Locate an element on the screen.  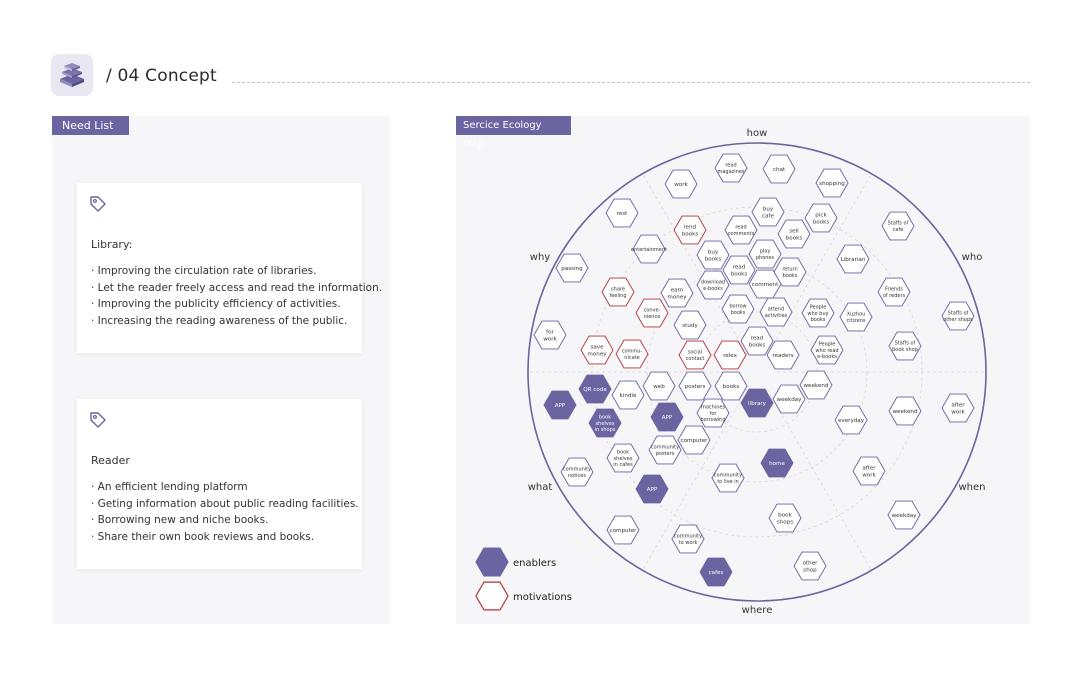
node-label: social contact is located at coordinates (695, 356).